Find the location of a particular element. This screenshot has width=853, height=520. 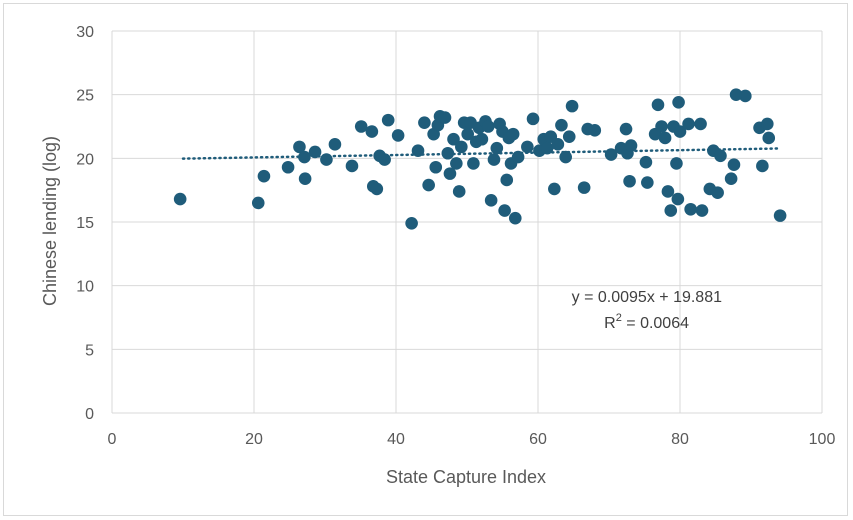

y-tick-label: 20 is located at coordinates (85, 159).